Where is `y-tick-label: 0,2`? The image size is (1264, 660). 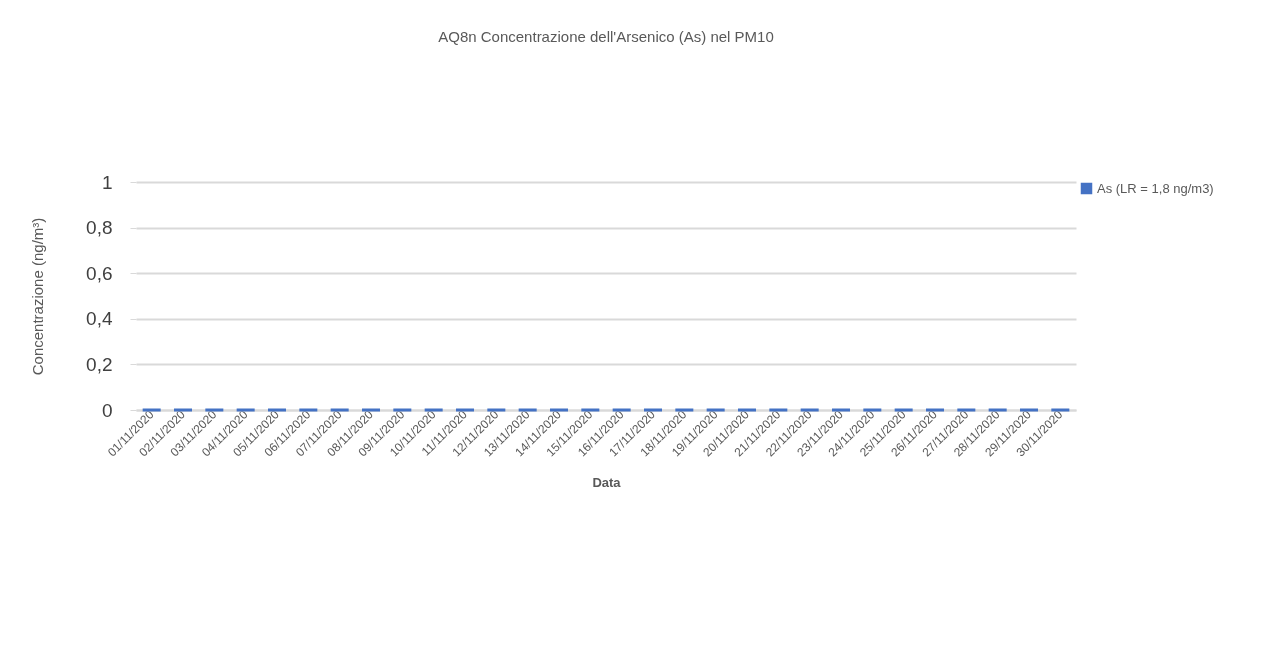
y-tick-label: 0,2 is located at coordinates (99, 364).